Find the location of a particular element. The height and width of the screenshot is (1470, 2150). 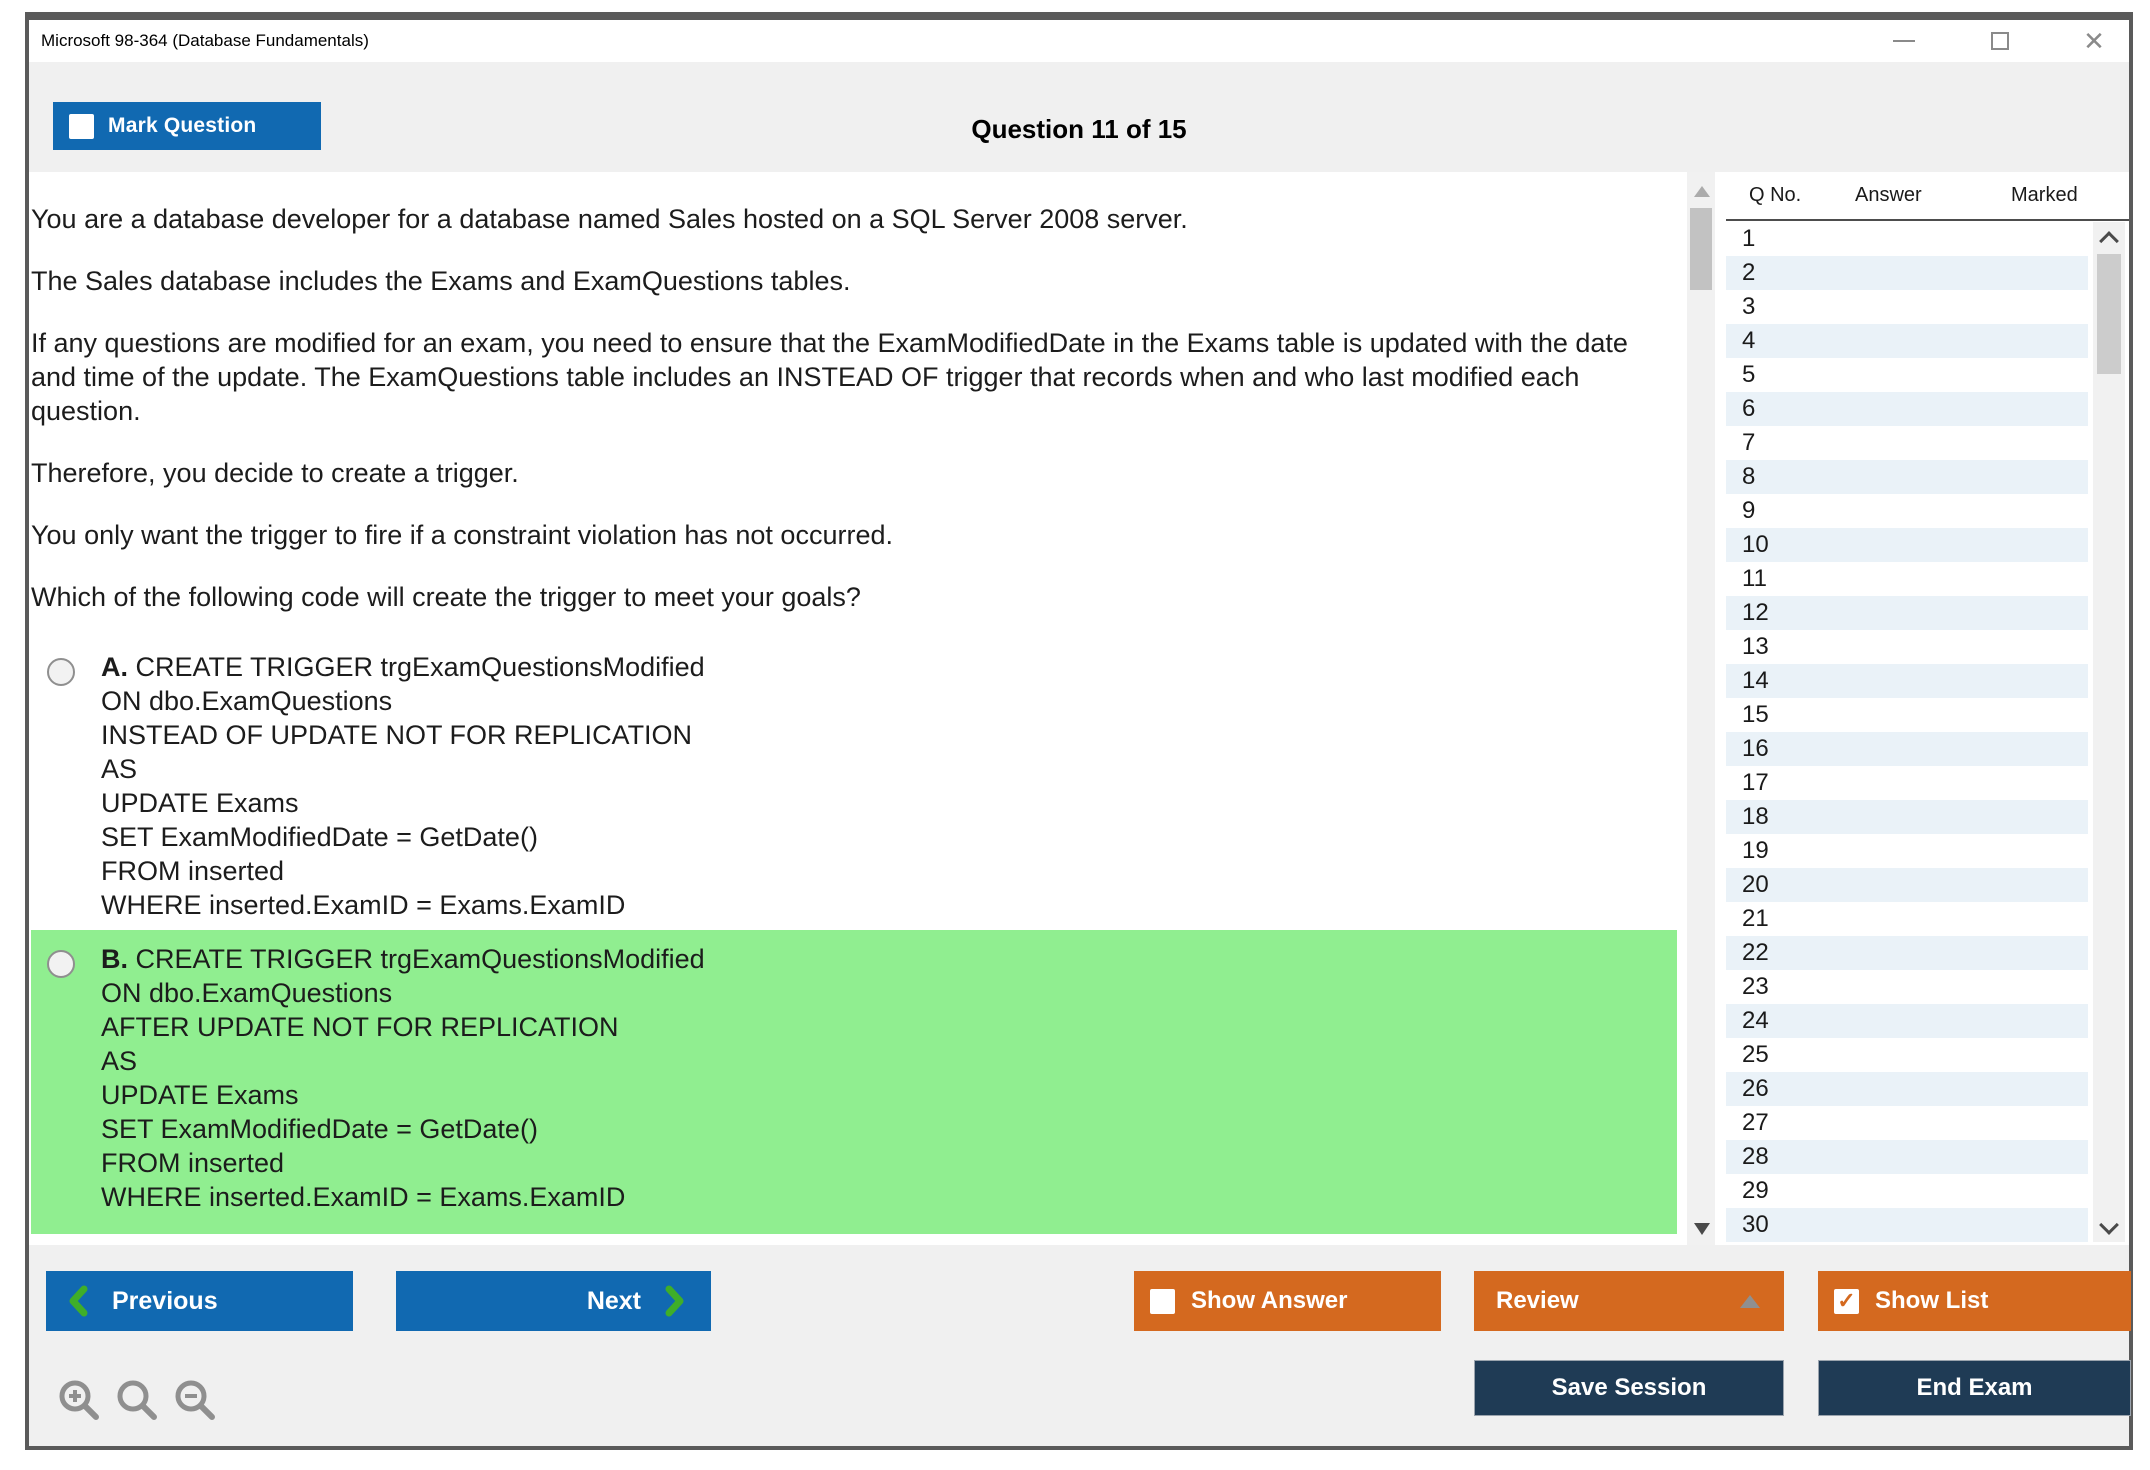

question-list-row: 26 is located at coordinates (1907, 1089).